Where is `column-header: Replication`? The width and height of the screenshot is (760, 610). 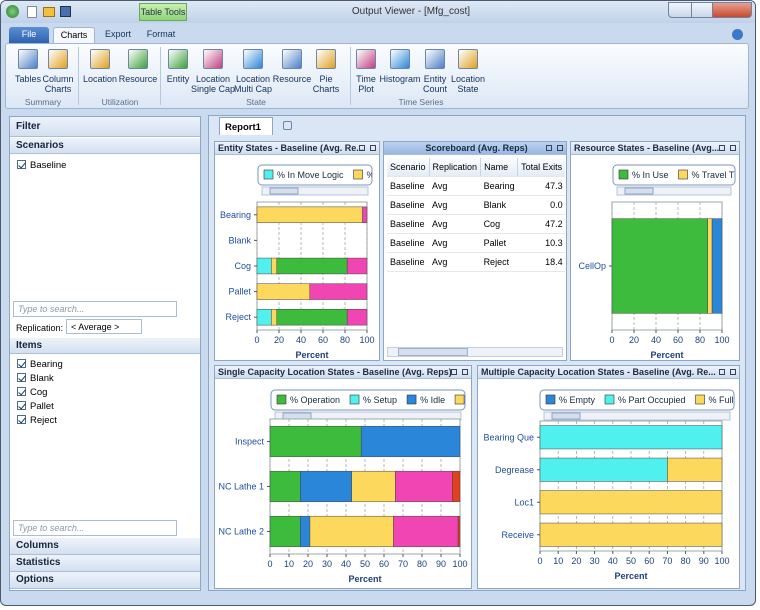
column-header: Replication is located at coordinates (455, 167).